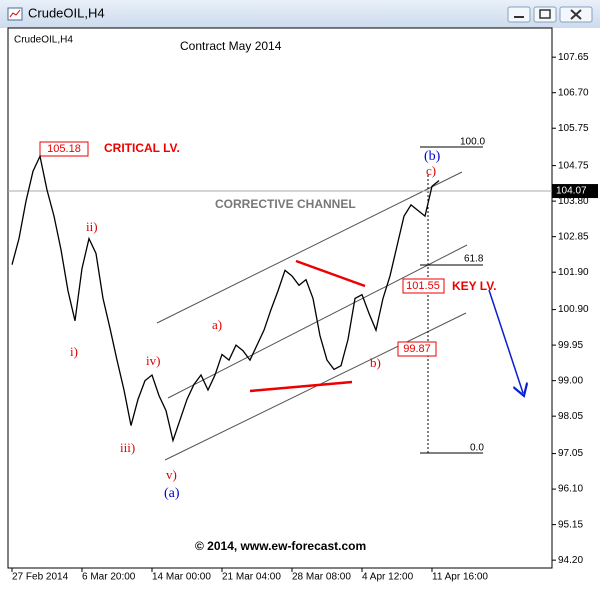 This screenshot has height=593, width=600. What do you see at coordinates (109, 577) in the screenshot?
I see `x-tick-label: 6 Mar 20:00` at bounding box center [109, 577].